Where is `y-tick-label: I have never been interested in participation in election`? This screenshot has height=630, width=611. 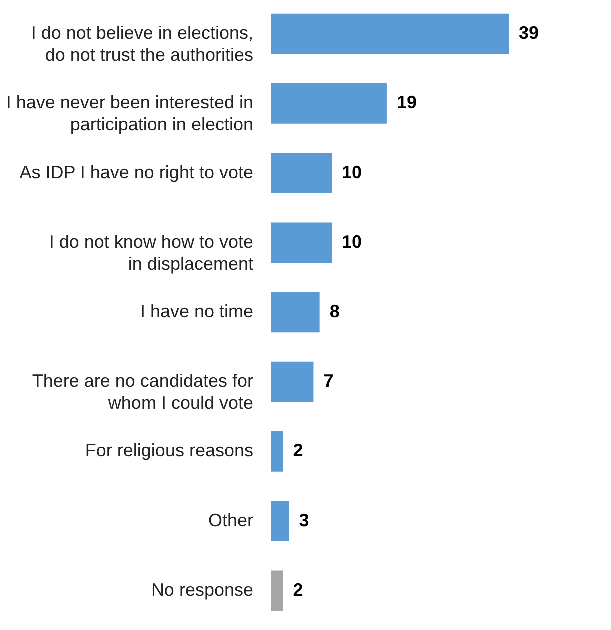
y-tick-label: I have never been interested in participation in election is located at coordinates (130, 113).